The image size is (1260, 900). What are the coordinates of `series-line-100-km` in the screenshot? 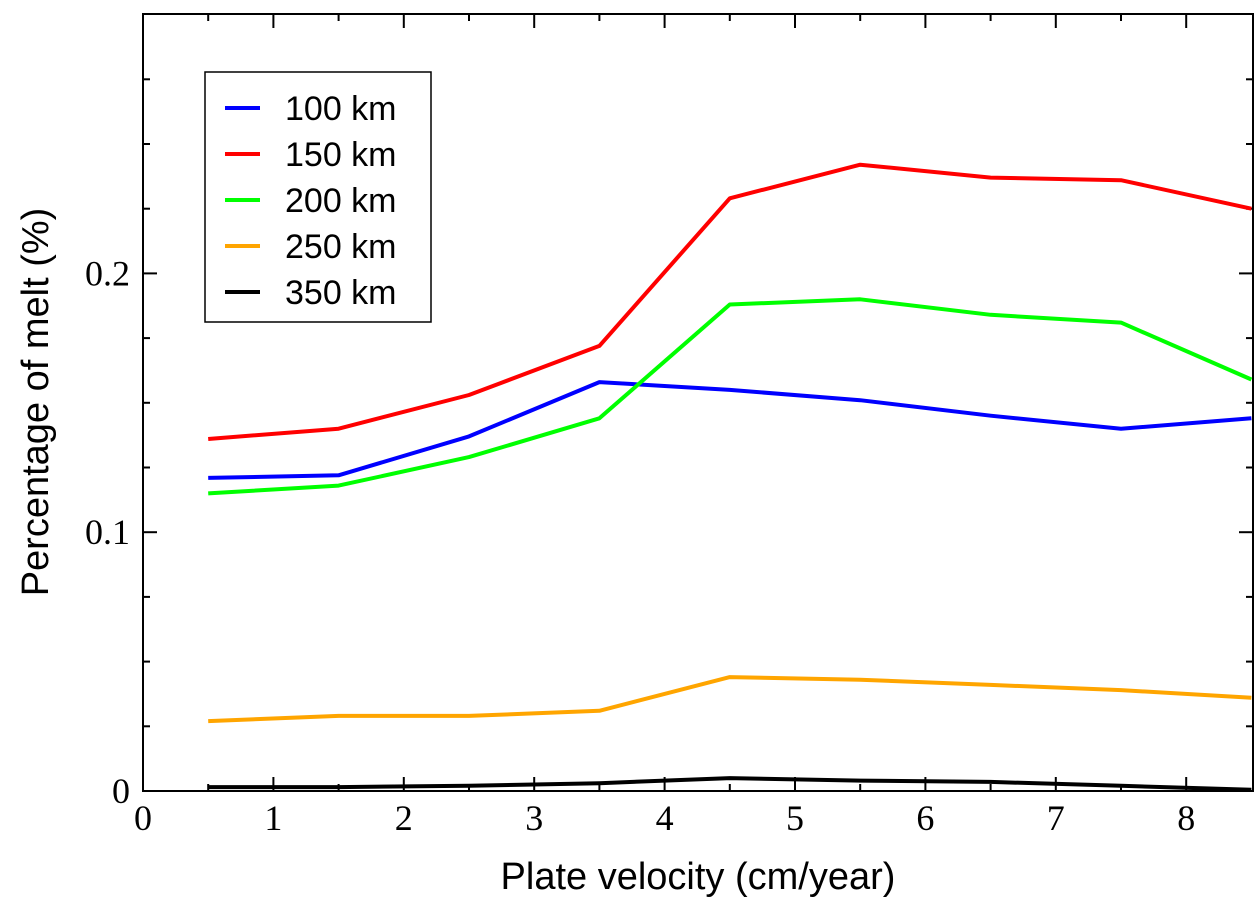 It's located at (730, 430).